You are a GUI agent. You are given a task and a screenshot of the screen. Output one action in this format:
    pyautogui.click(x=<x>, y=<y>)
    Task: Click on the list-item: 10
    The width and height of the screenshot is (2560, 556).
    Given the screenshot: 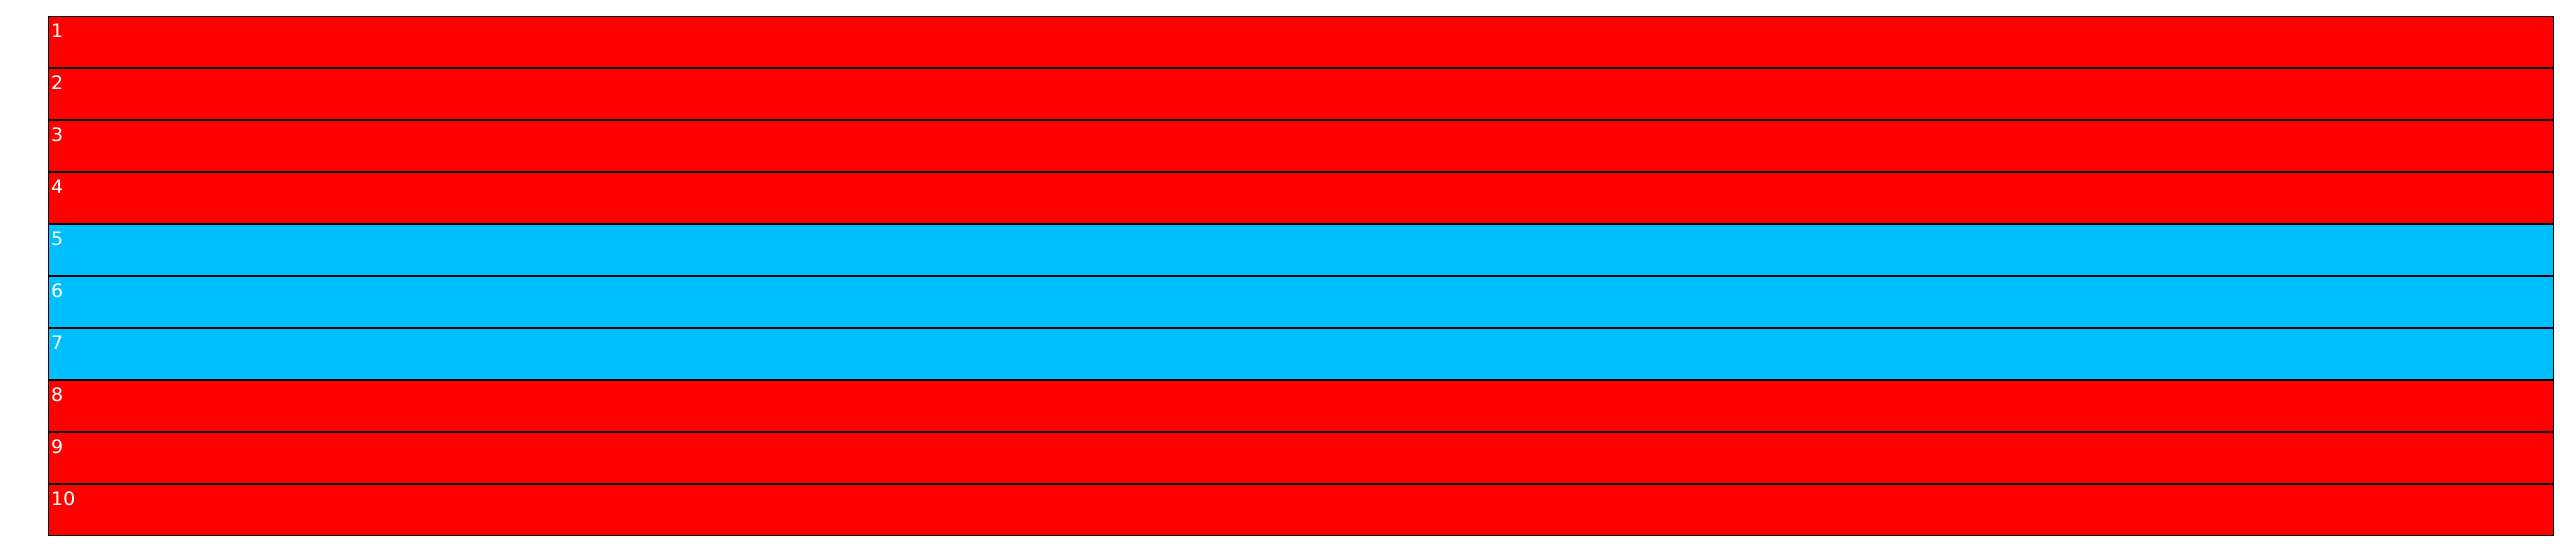 What is the action you would take?
    pyautogui.click(x=1301, y=510)
    